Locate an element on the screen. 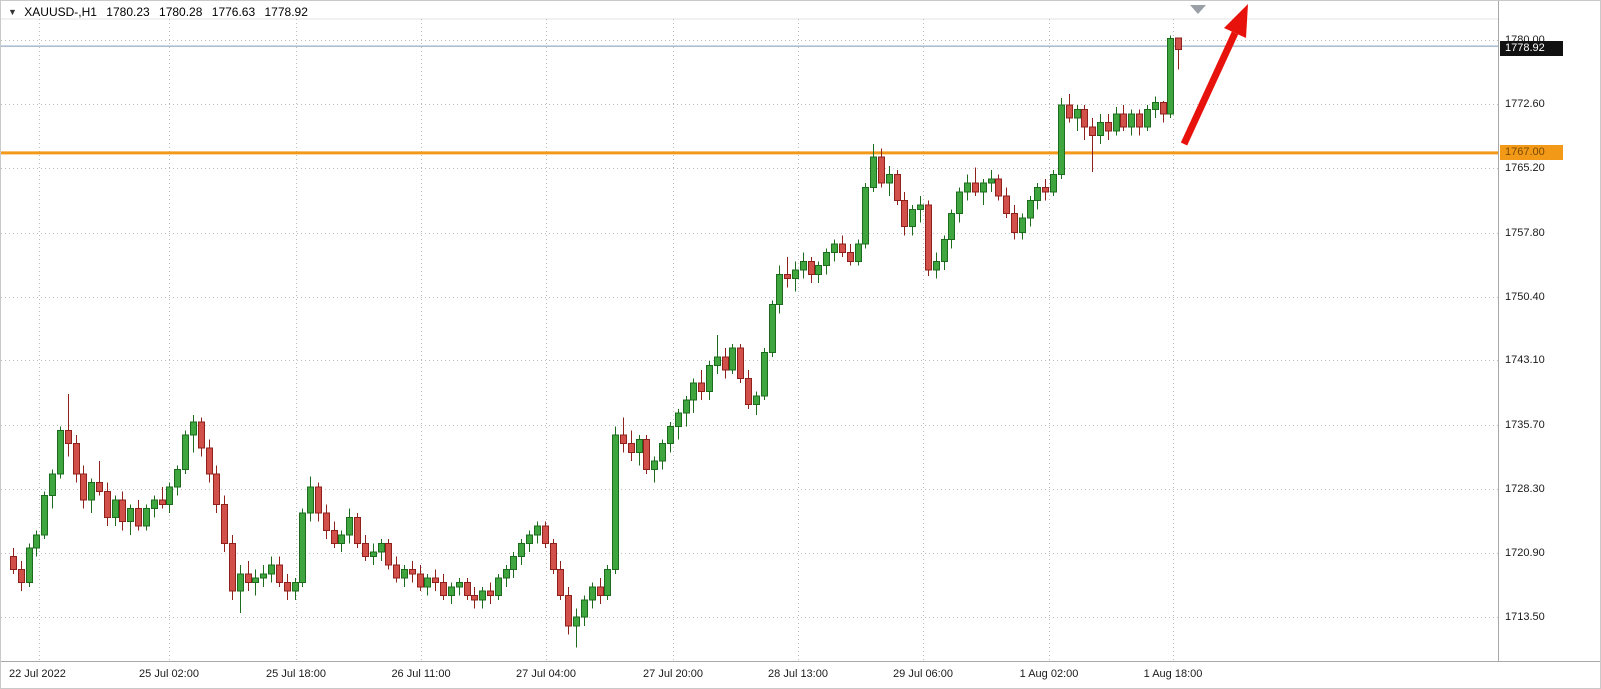  chart-object-marker-icon is located at coordinates (1198, 9).